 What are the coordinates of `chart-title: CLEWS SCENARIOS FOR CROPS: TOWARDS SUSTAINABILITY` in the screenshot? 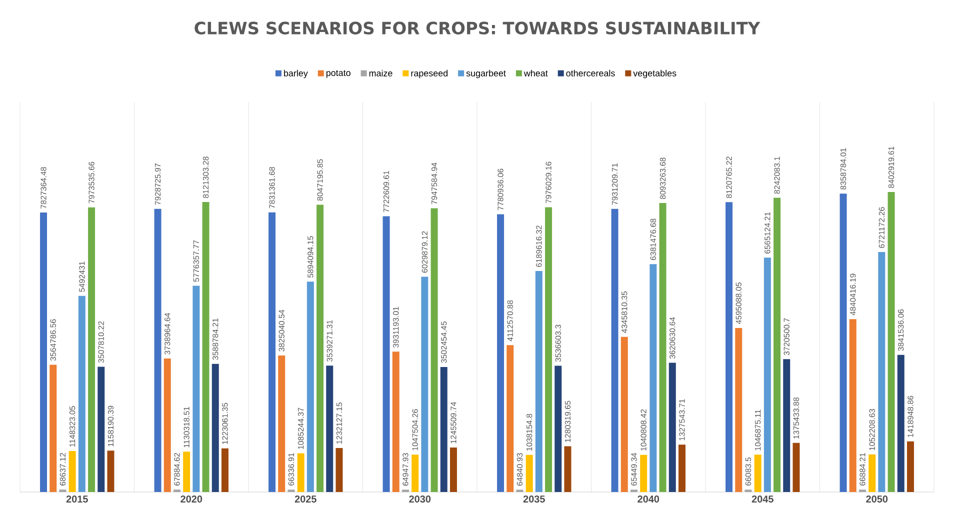 It's located at (477, 28).